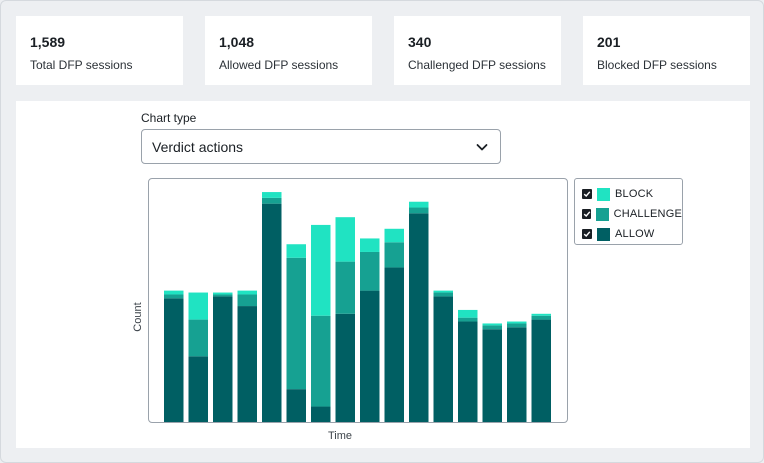 The image size is (764, 463). I want to click on stat-card-challenged: 340 Challenged DFP sessions, so click(477, 50).